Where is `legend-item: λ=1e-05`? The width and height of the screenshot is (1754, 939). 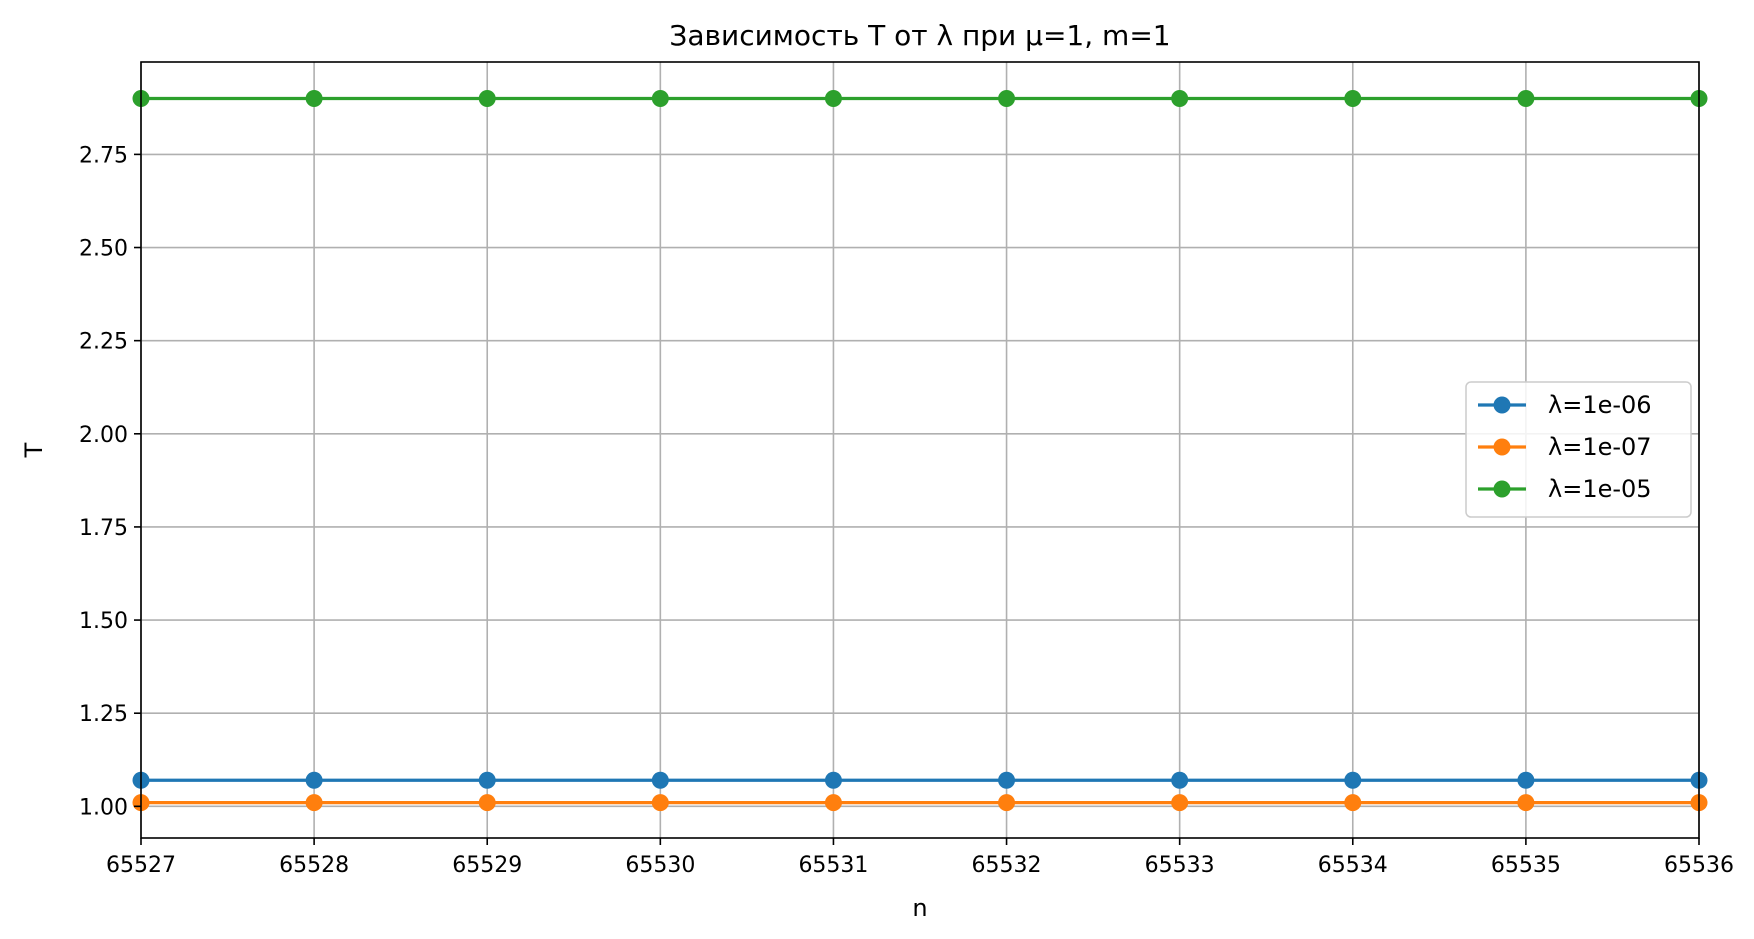
legend-item: λ=1e-05 is located at coordinates (1565, 489).